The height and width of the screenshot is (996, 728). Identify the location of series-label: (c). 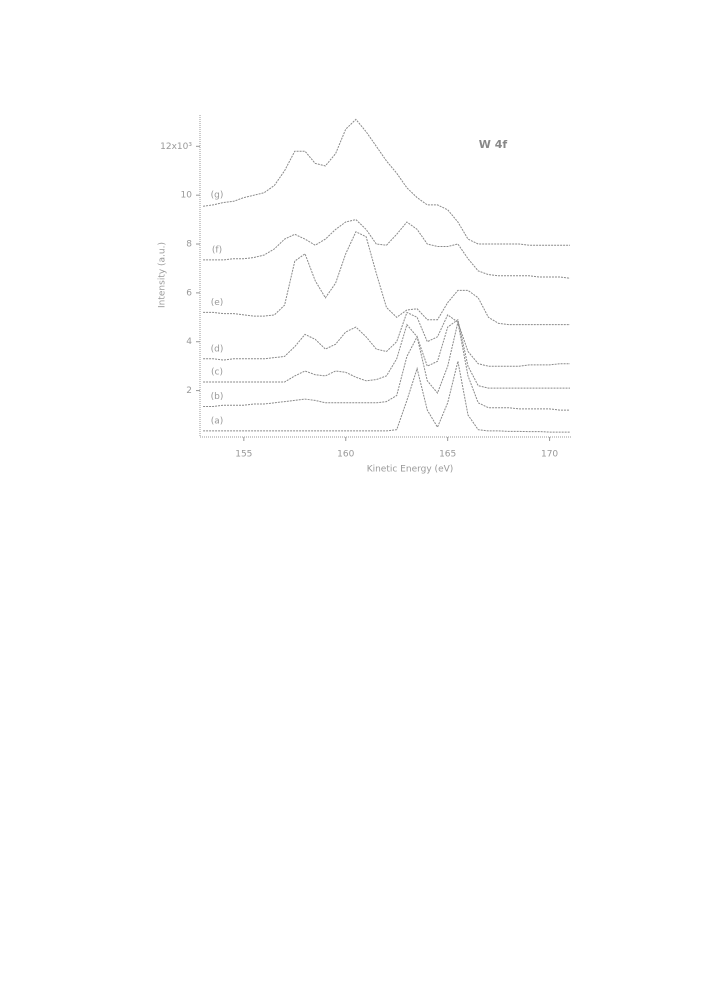
(217, 373).